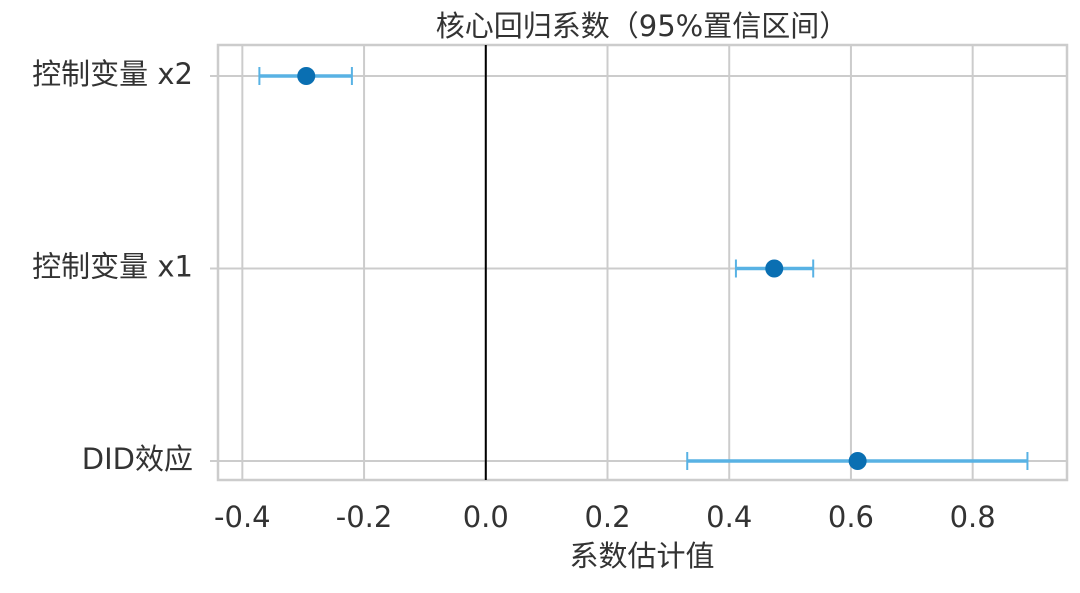 Image resolution: width=1080 pixels, height=593 pixels. Describe the element at coordinates (112, 267) in the screenshot. I see `y-tick-label: 控制变量 x1` at that location.